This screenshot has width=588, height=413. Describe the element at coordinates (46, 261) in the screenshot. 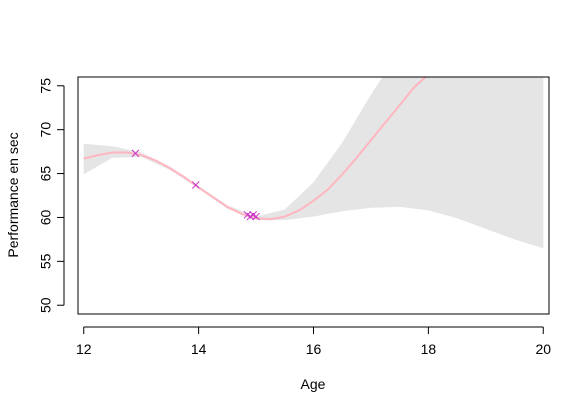

I see `y-tick-label: 55` at that location.